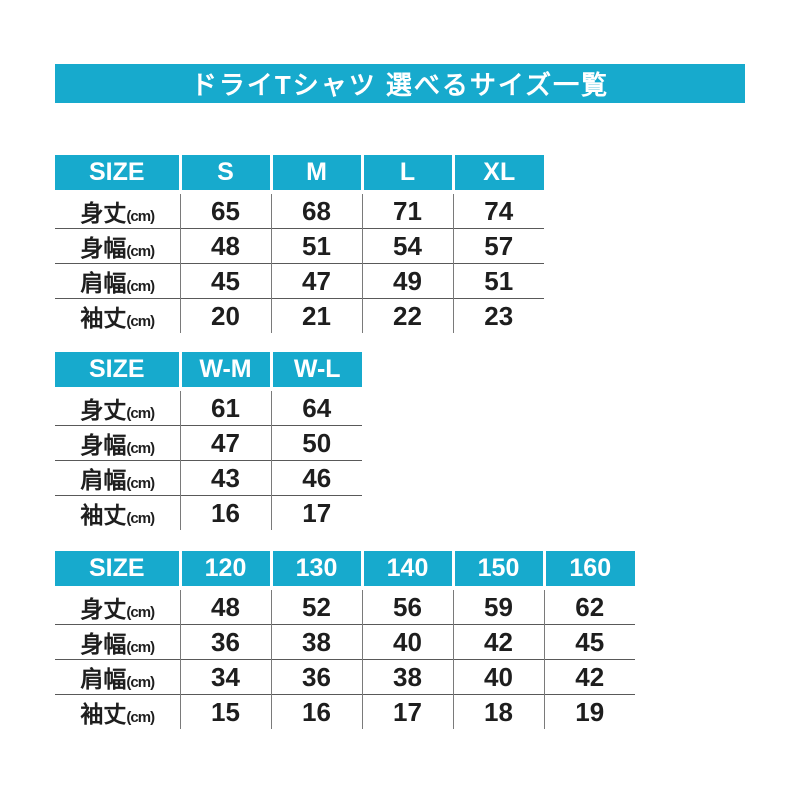  I want to click on table-row: 身幅(cm) 48 51 54 57, so click(299, 246).